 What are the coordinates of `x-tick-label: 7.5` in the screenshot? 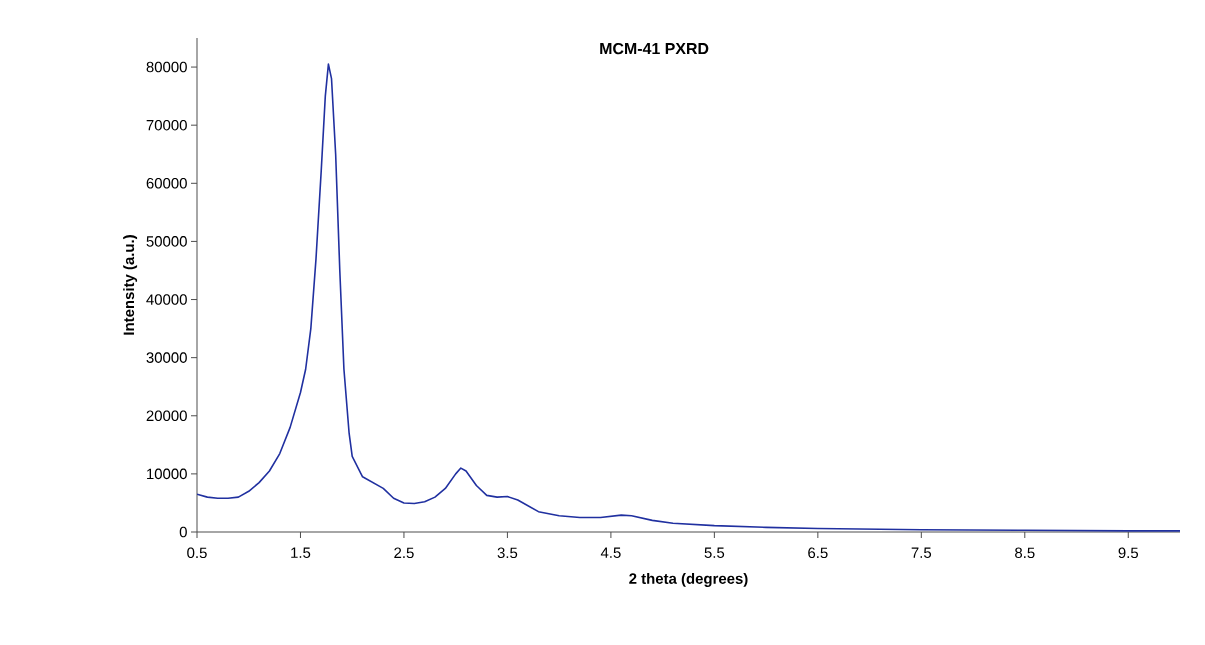 It's located at (921, 552).